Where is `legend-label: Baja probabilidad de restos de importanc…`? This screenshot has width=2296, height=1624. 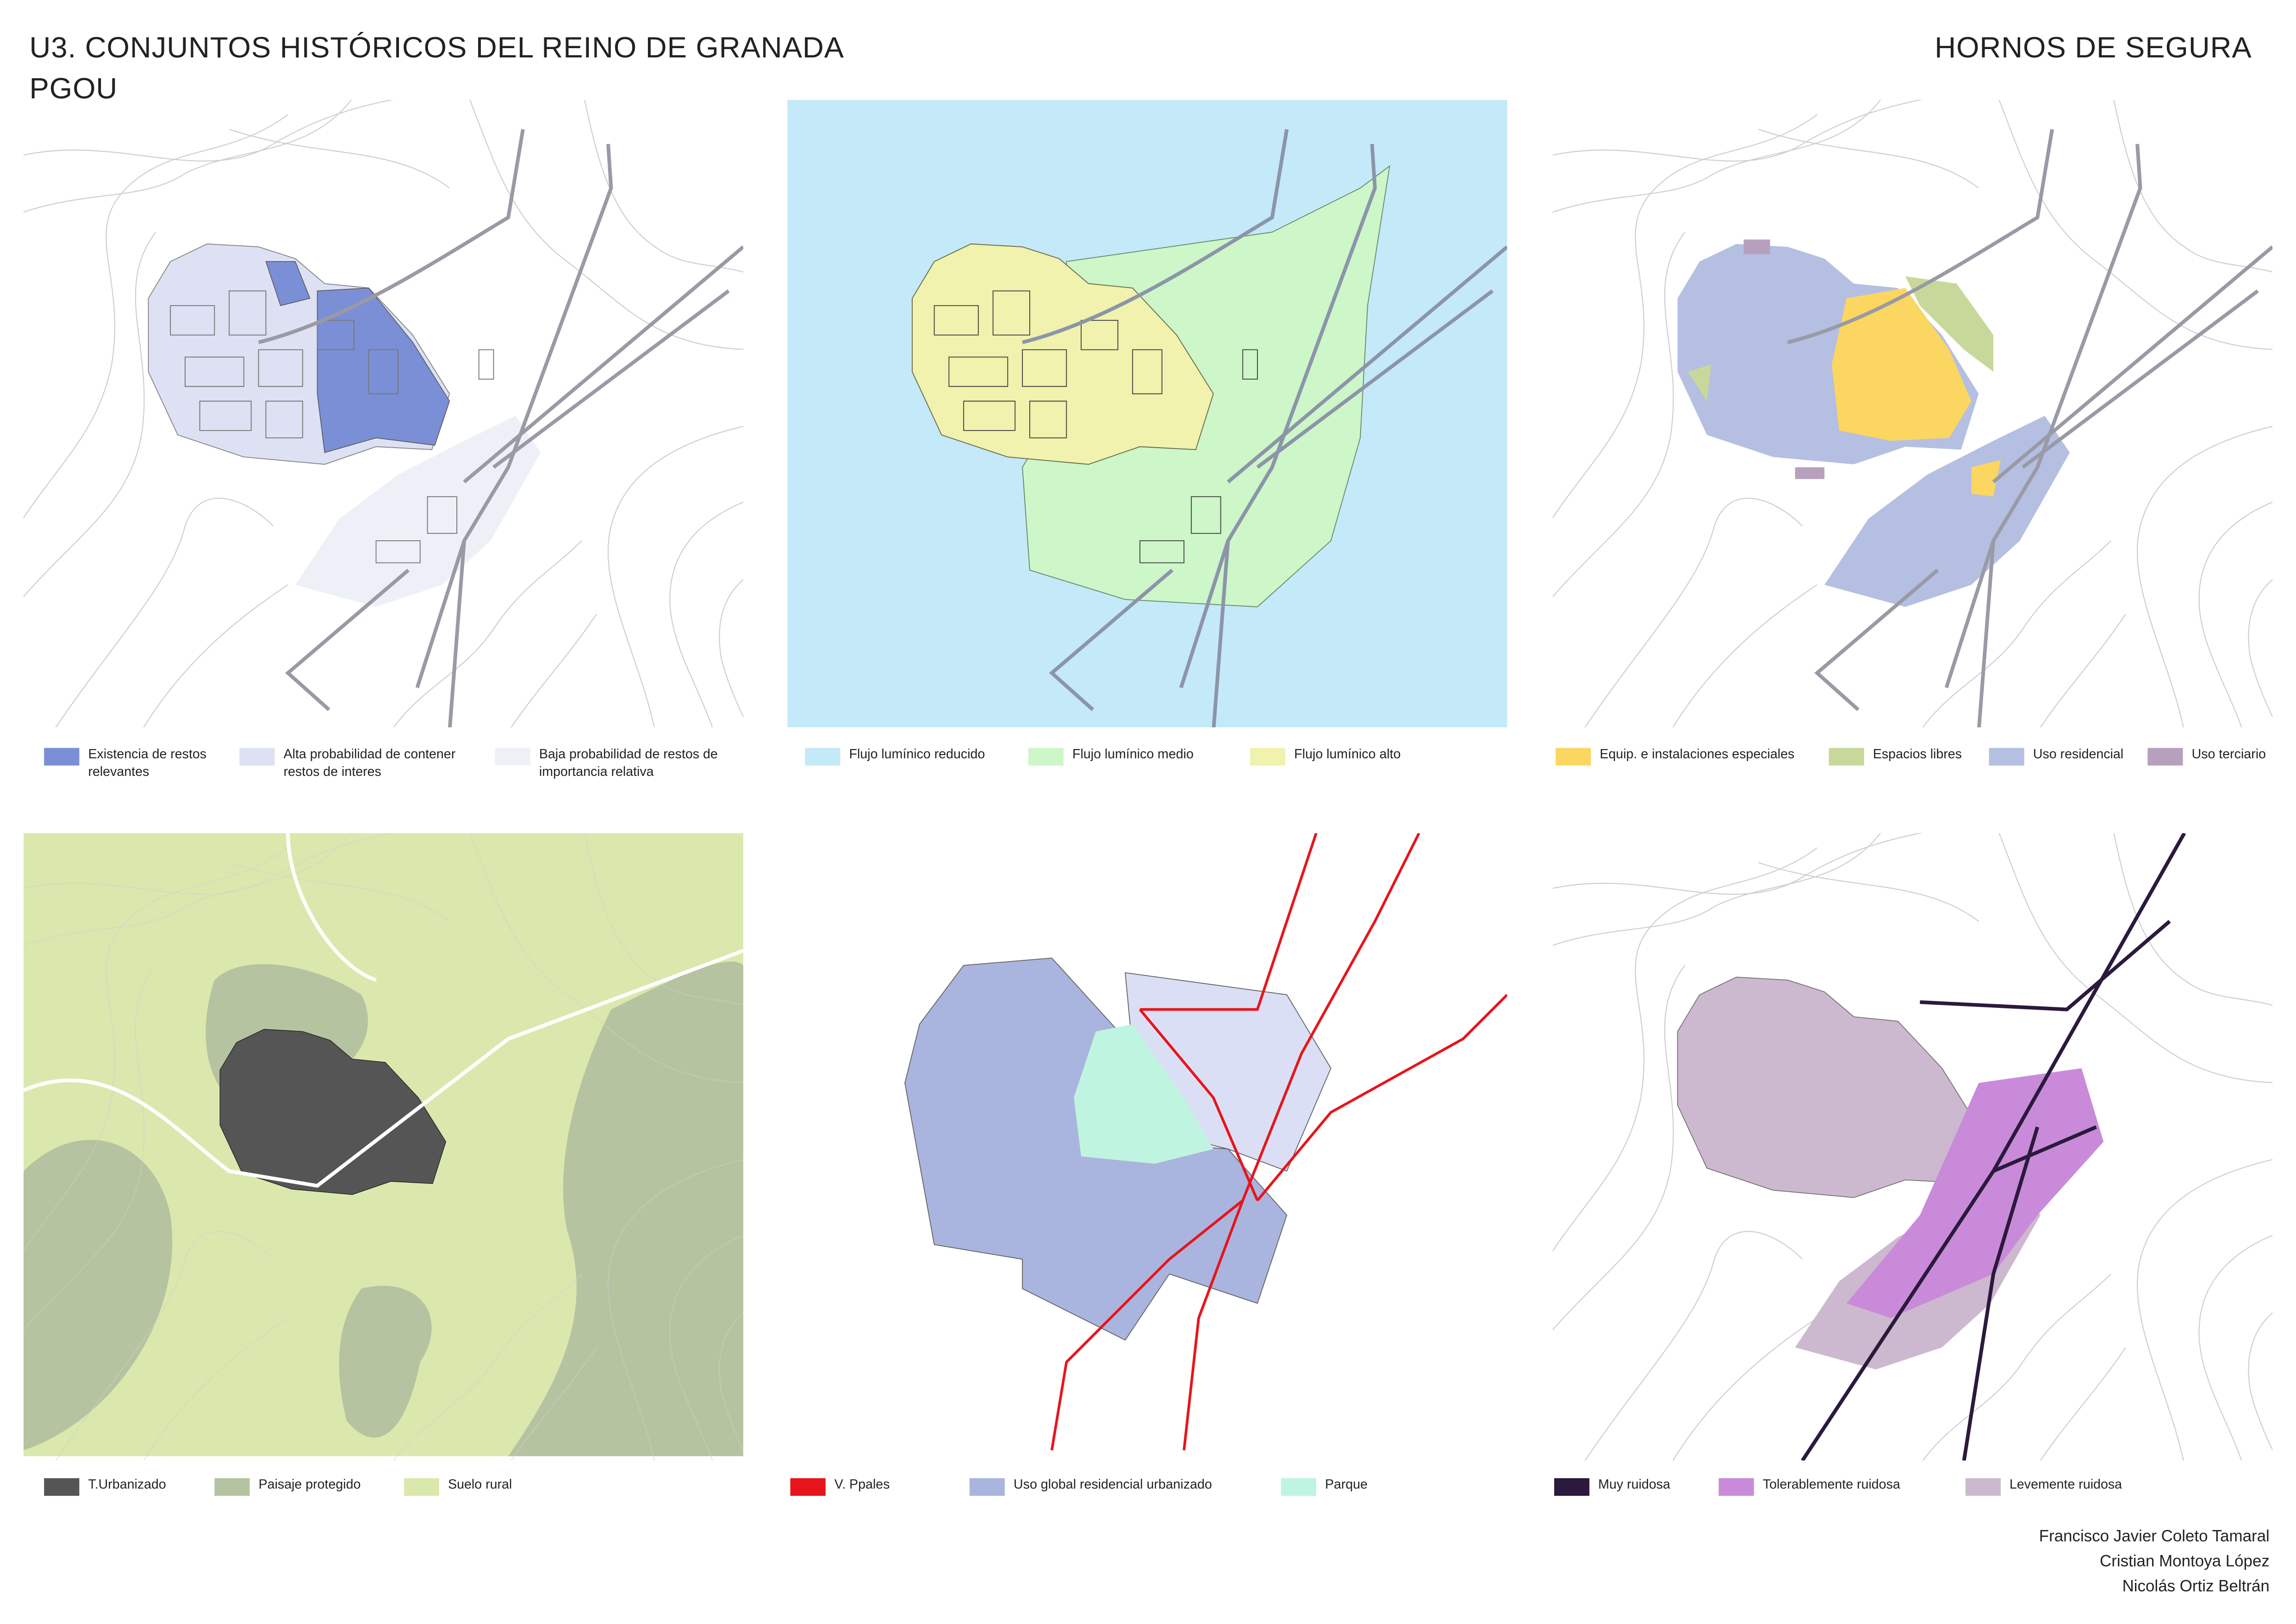 legend-label: Baja probabilidad de restos de importanc… is located at coordinates (628, 762).